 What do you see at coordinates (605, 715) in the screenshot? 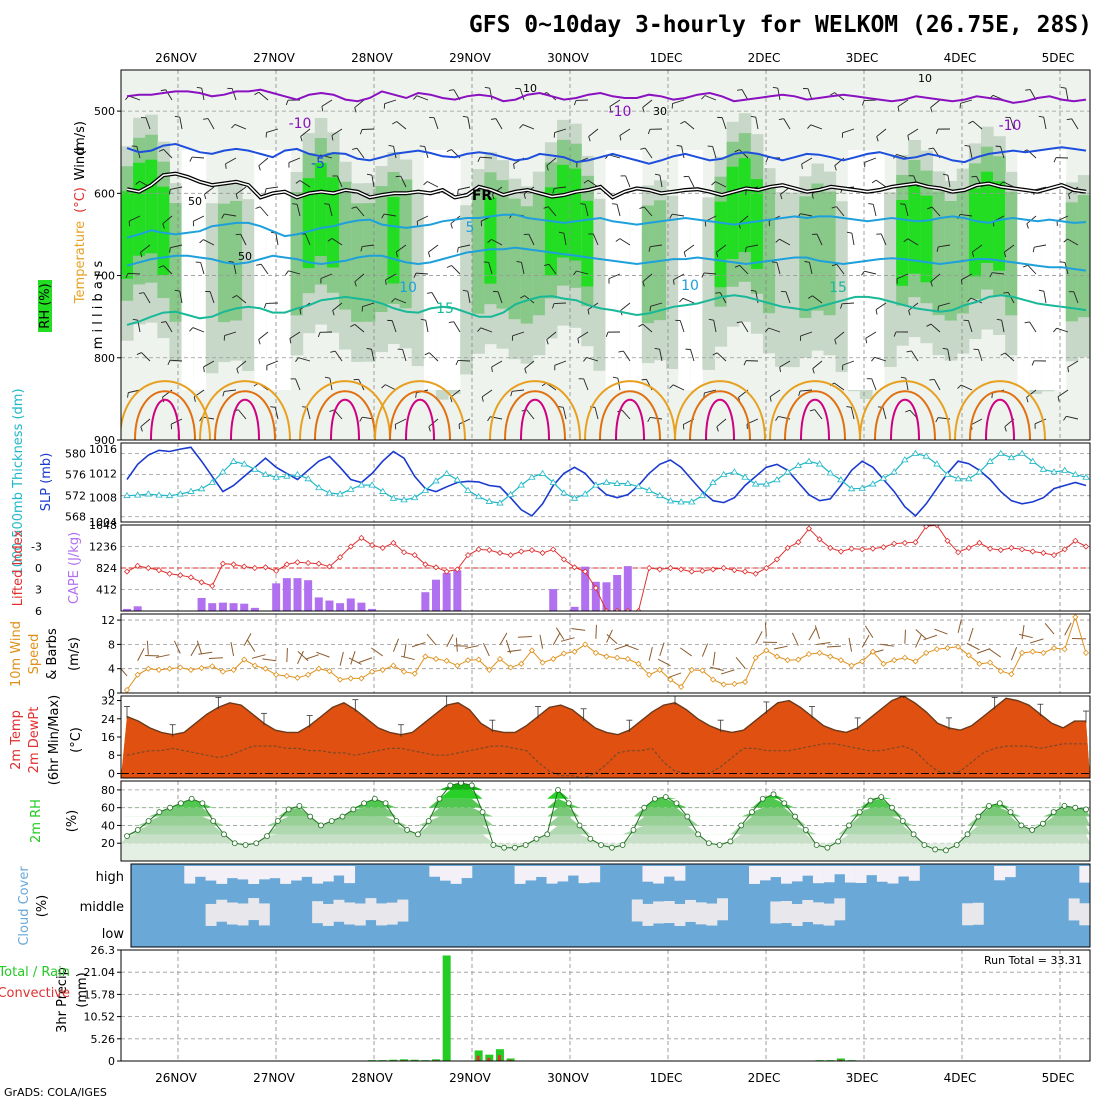
I see `temperature-mask` at bounding box center [605, 715].